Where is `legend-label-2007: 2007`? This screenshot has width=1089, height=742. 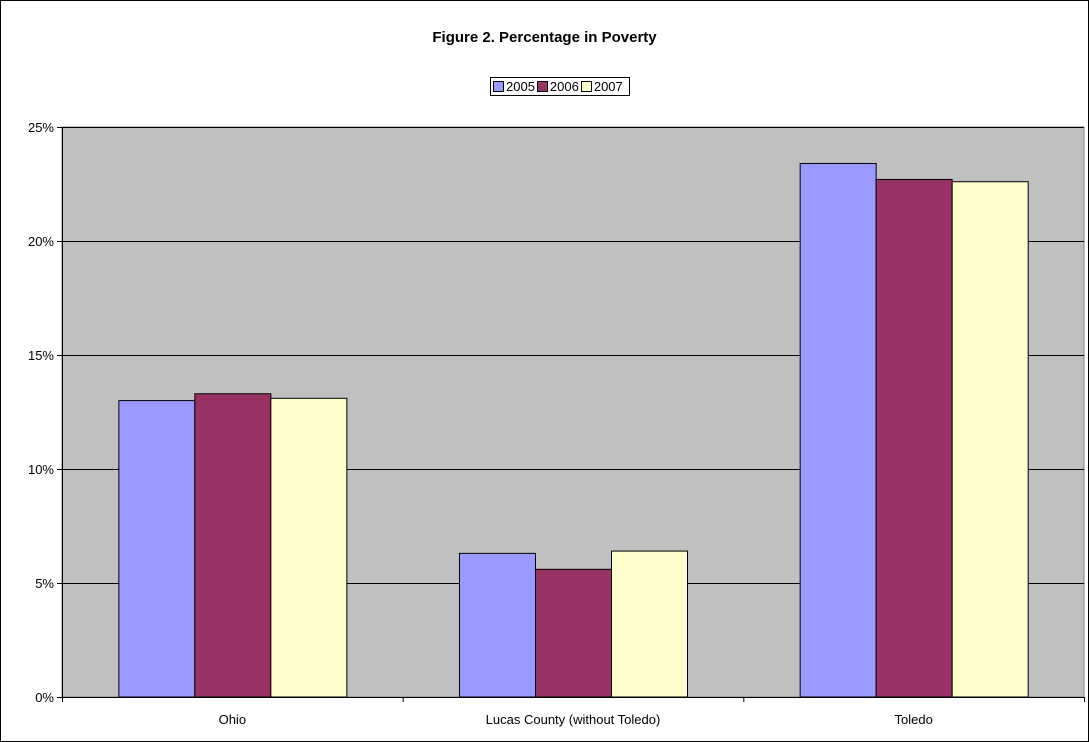 legend-label-2007: 2007 is located at coordinates (608, 86).